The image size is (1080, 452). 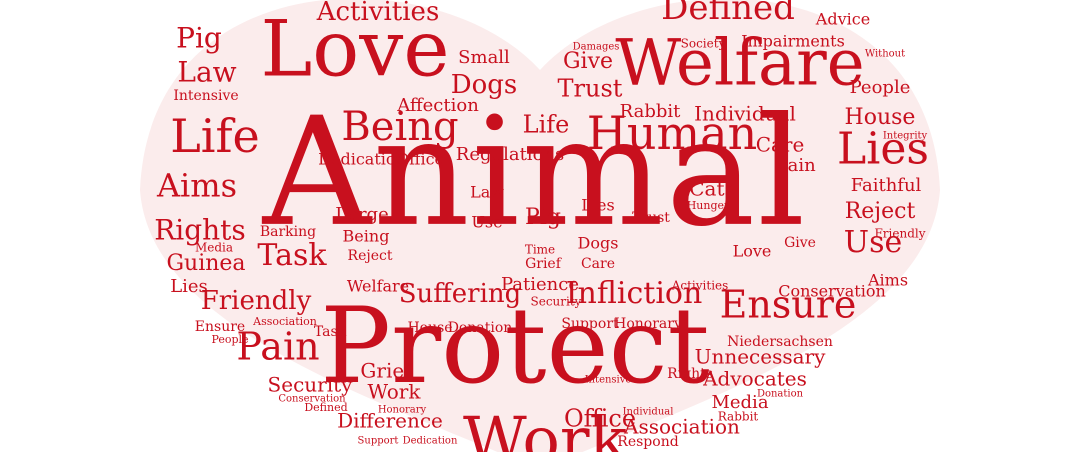 I want to click on word-security-small: Security, so click(x=556, y=302).